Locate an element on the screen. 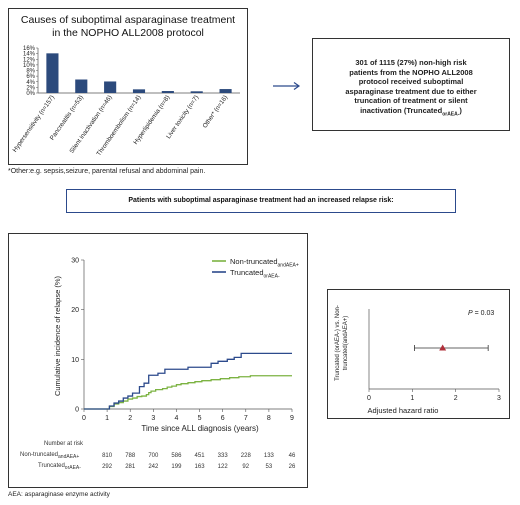  bar-y-tick-label: 4% is located at coordinates (30, 83).